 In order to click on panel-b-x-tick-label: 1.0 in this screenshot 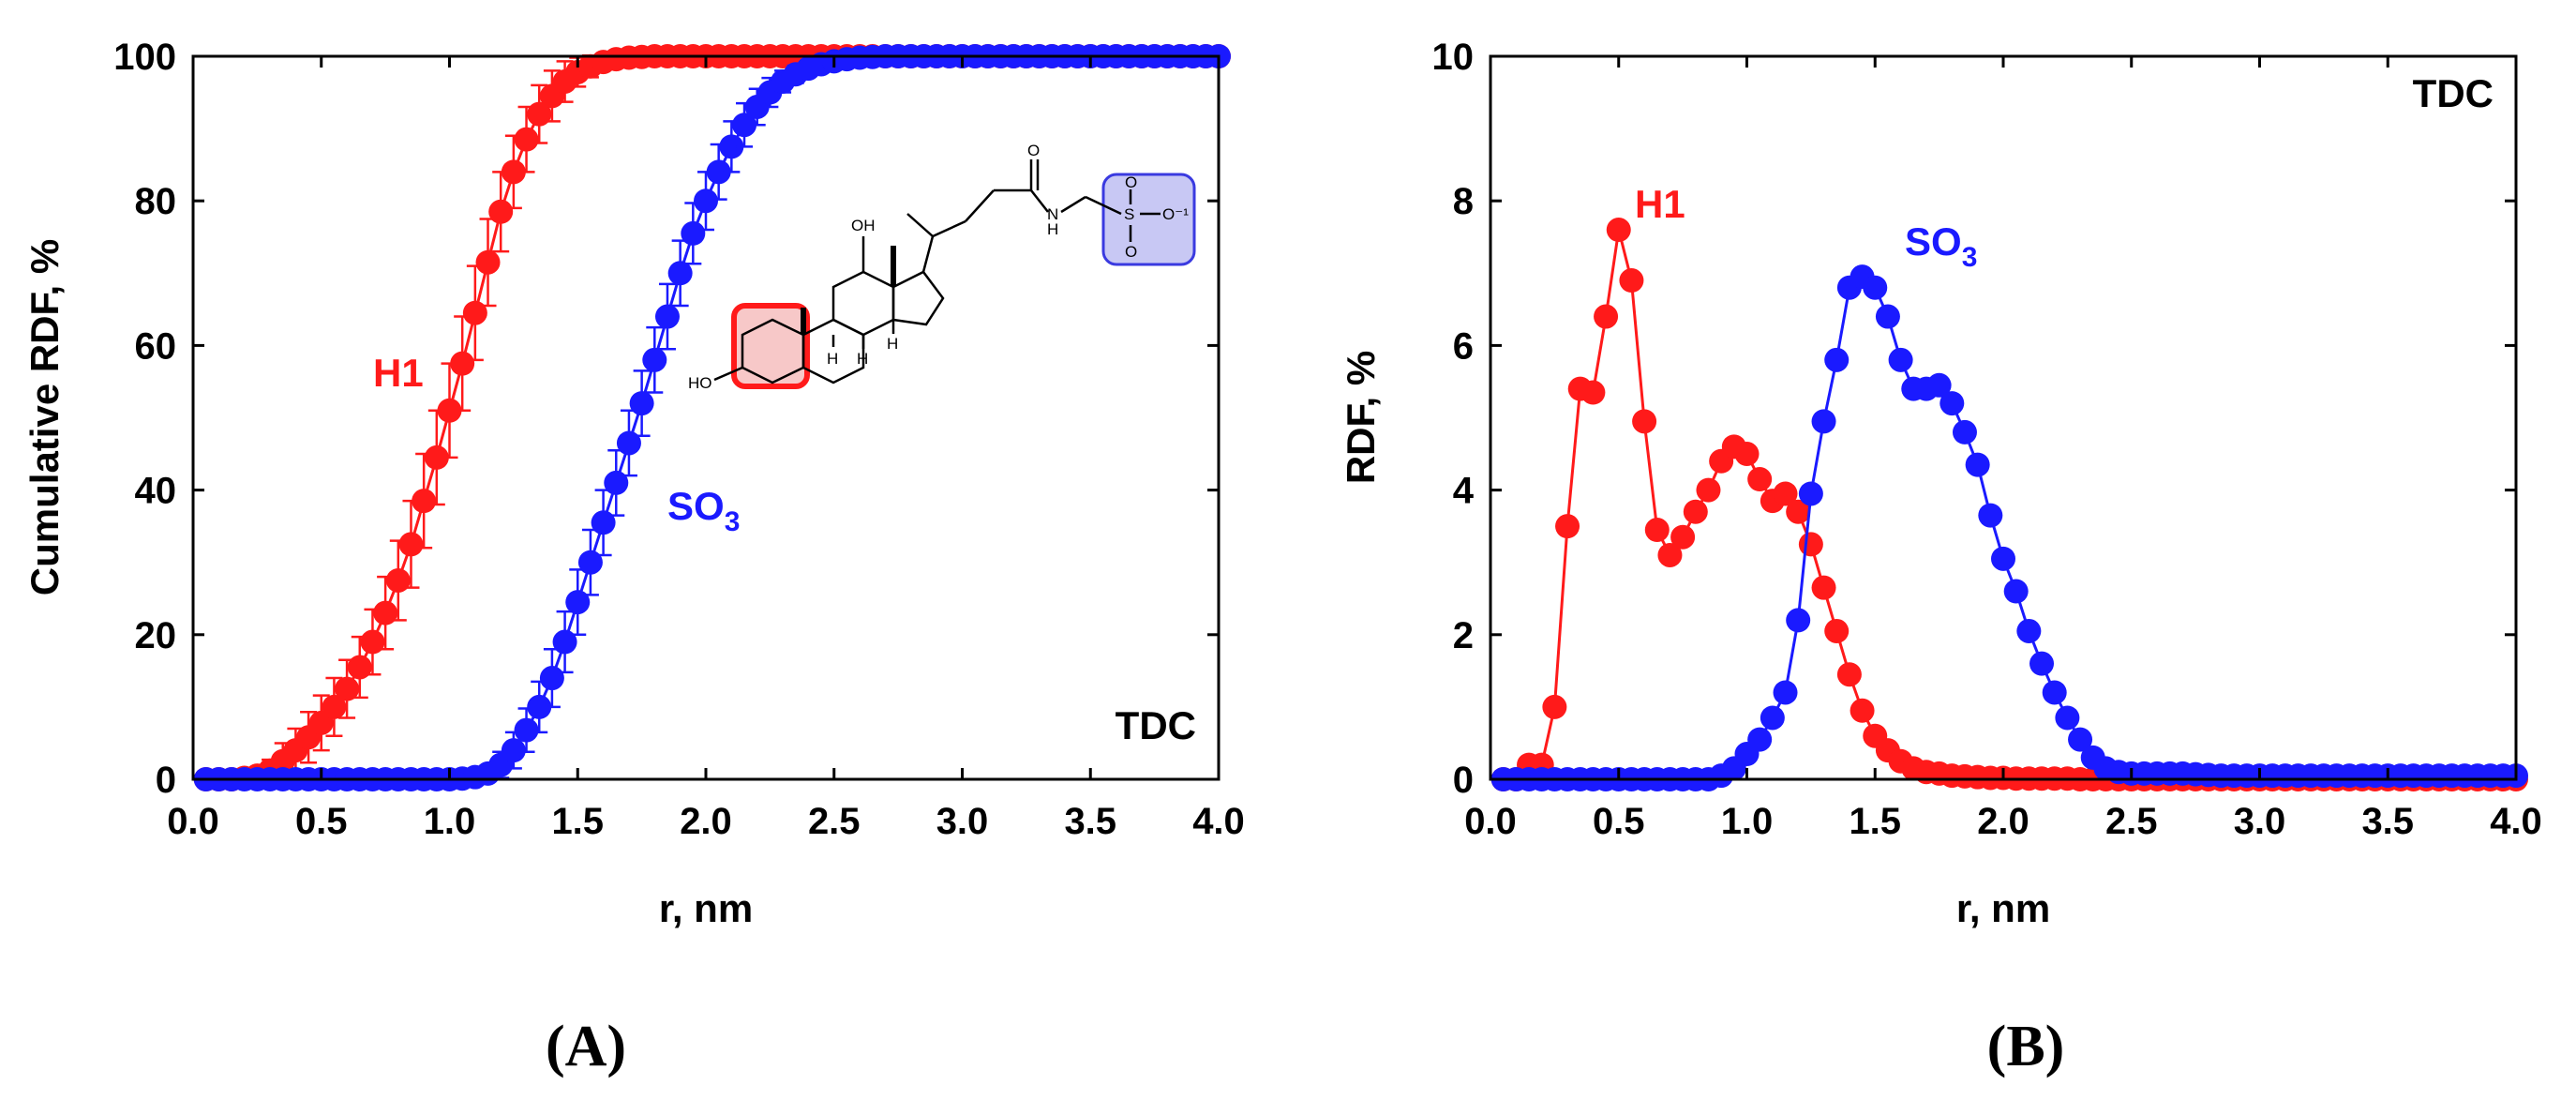, I will do `click(1748, 821)`.